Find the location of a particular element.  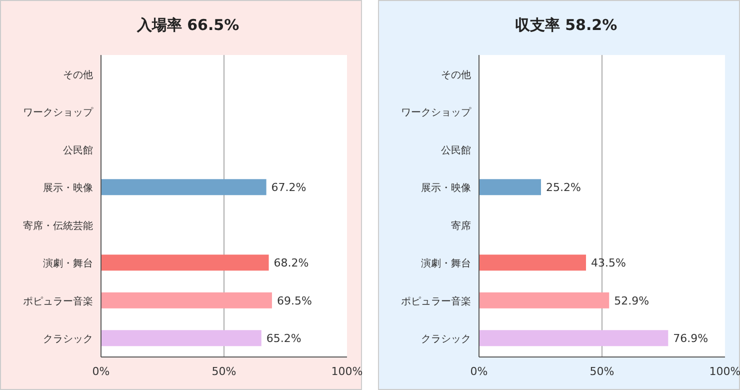

data-label: 69.5% is located at coordinates (294, 301).